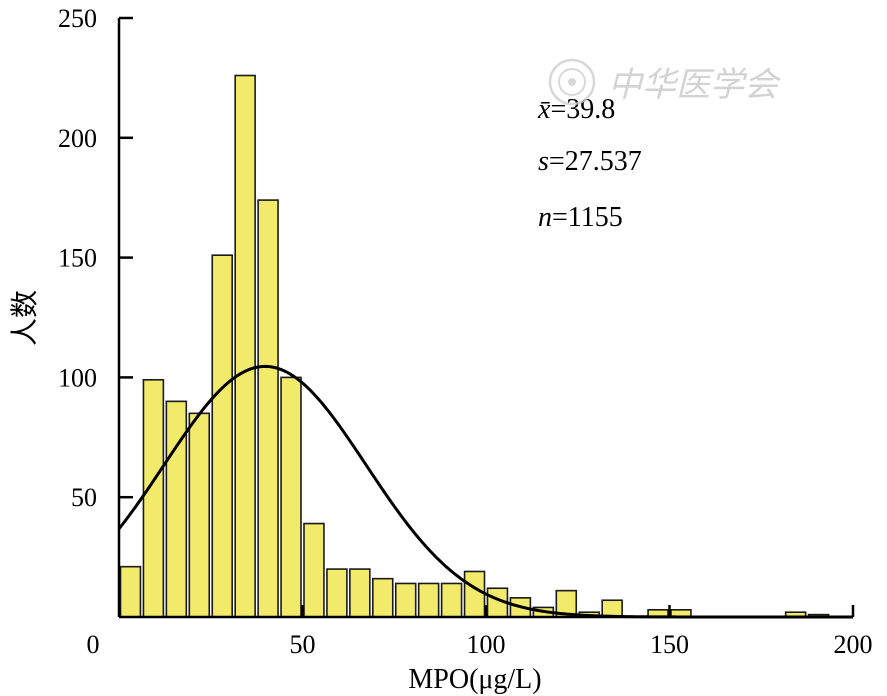 The height and width of the screenshot is (696, 887). Describe the element at coordinates (853, 644) in the screenshot. I see `x-tick-label: 200` at that location.